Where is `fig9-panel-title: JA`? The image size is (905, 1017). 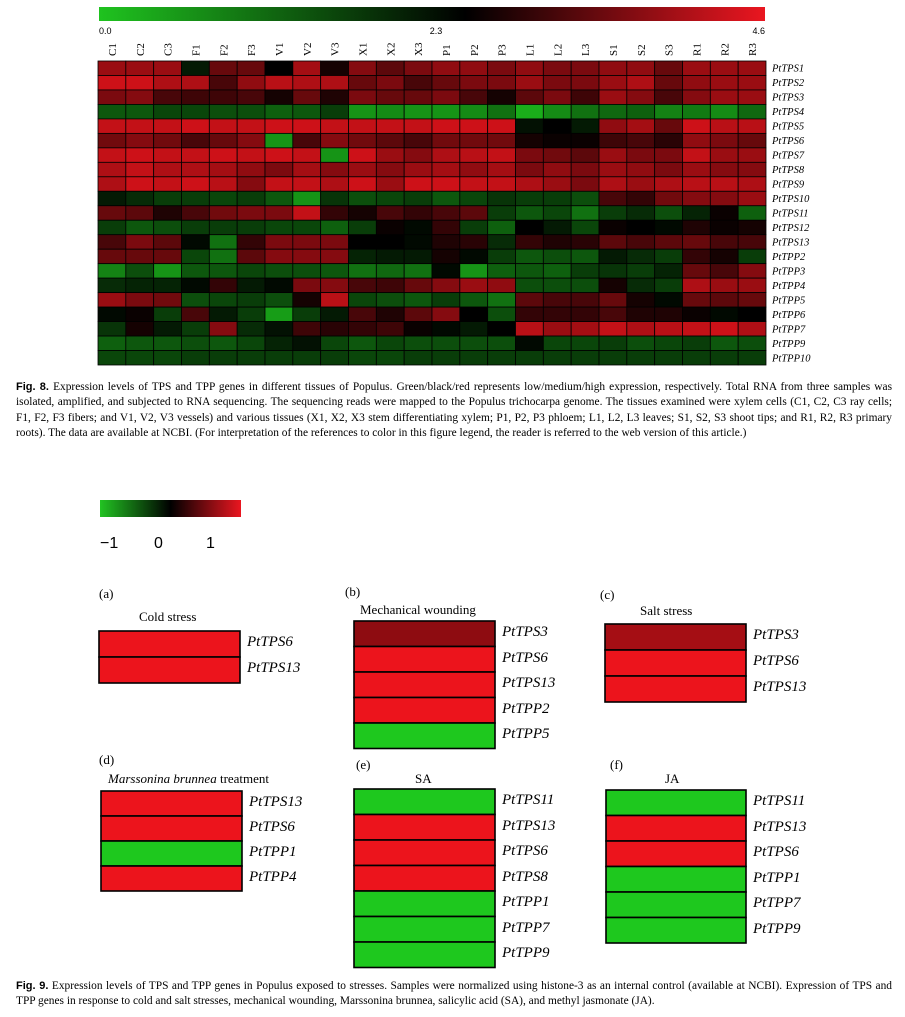
fig9-panel-title: JA is located at coordinates (672, 778).